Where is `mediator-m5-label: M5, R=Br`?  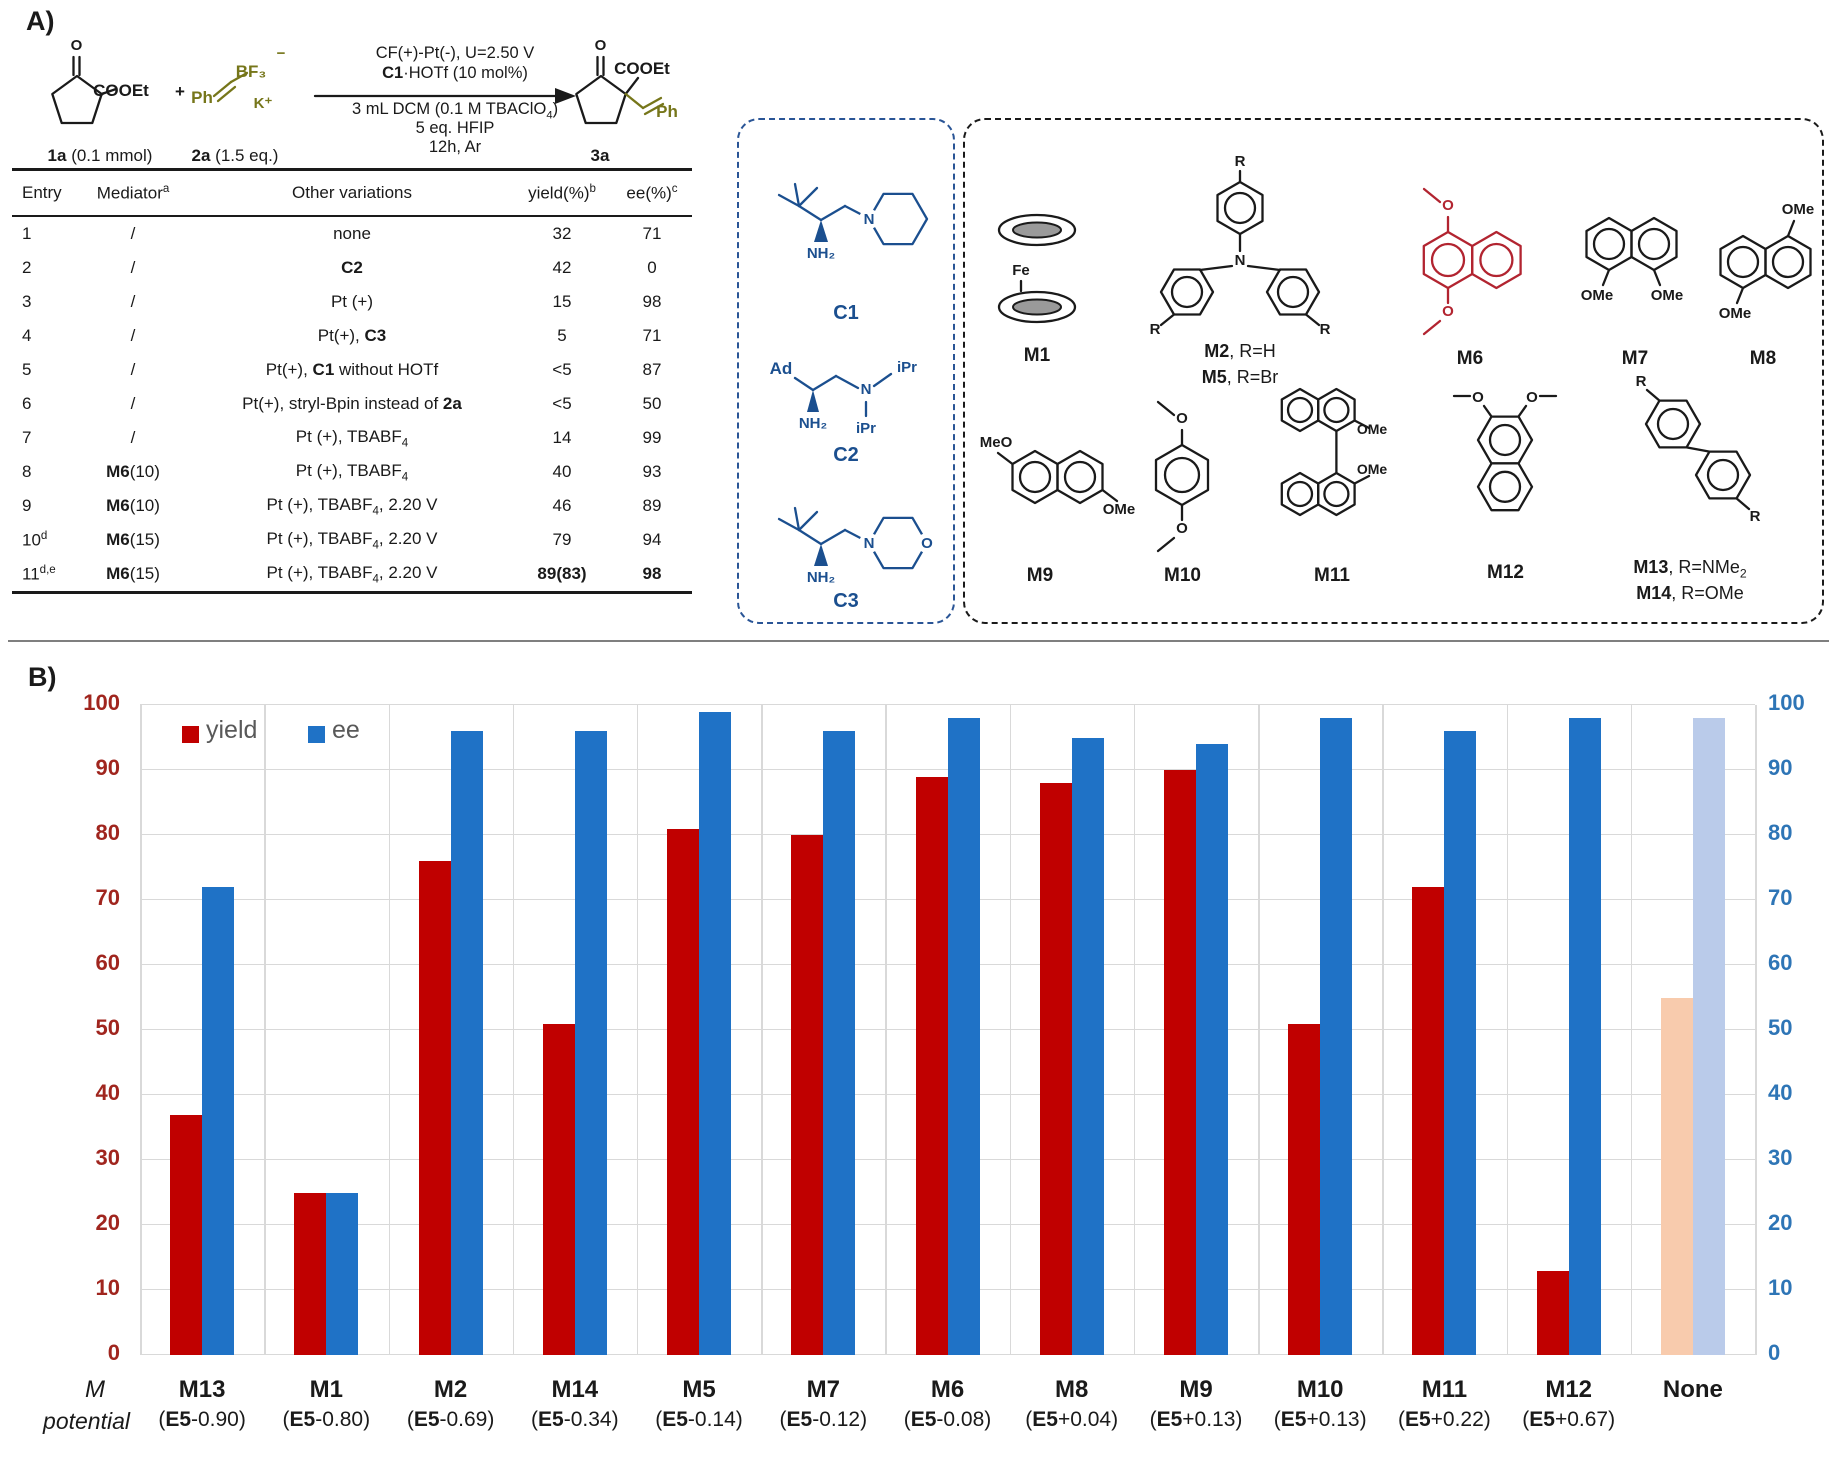 mediator-m5-label: M5, R=Br is located at coordinates (1240, 377).